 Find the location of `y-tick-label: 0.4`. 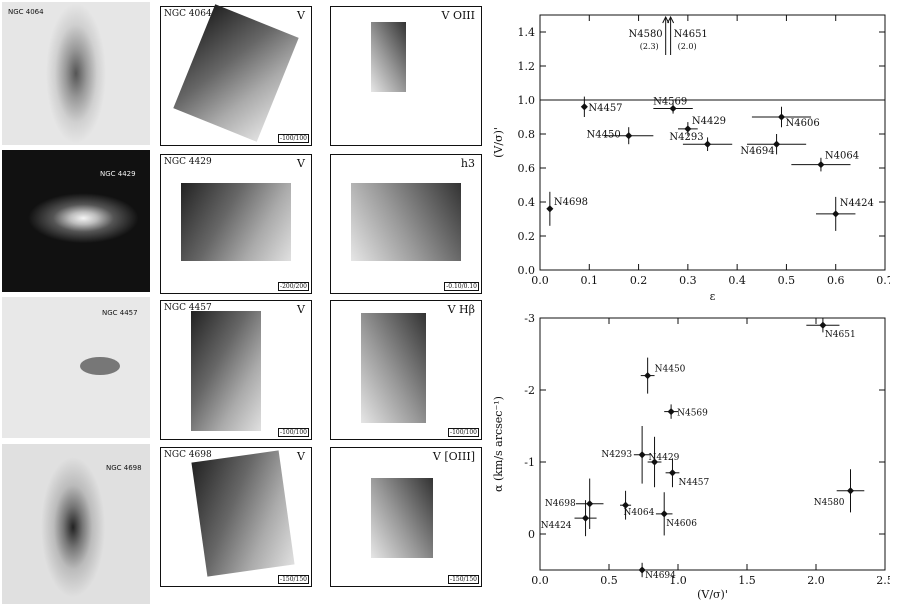

y-tick-label: 0.4 is located at coordinates (527, 202).